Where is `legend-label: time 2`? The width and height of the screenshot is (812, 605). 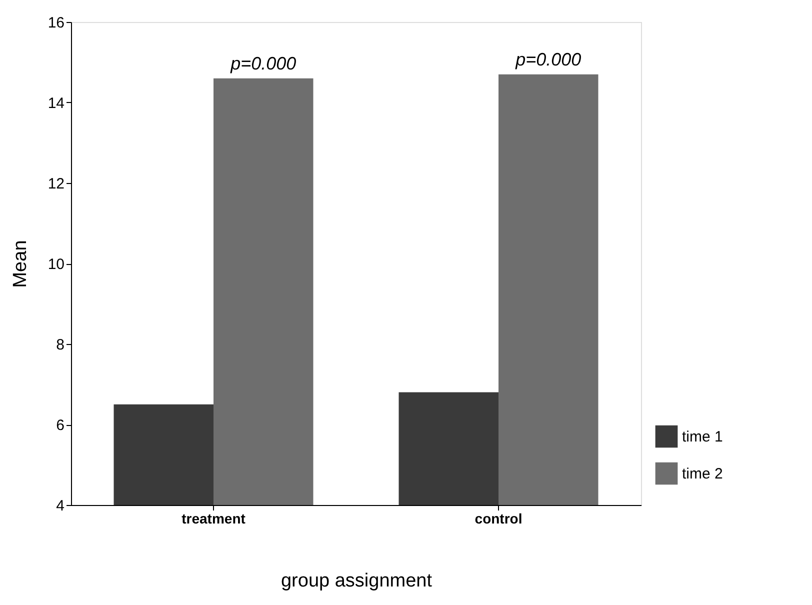 legend-label: time 2 is located at coordinates (702, 474).